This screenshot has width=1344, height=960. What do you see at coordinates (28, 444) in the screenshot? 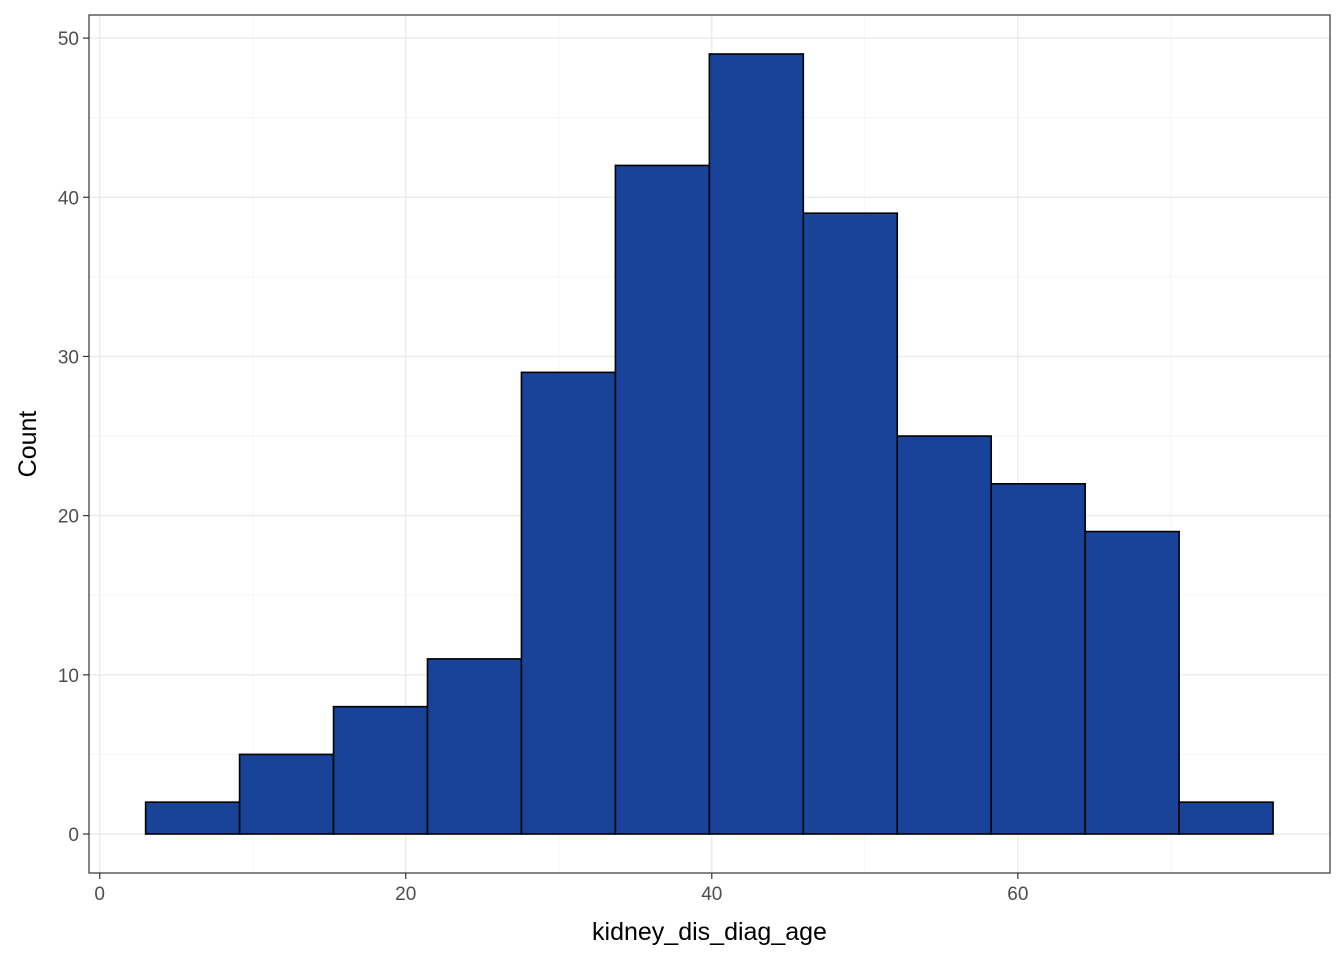
I see `y-axis-title: Count` at bounding box center [28, 444].